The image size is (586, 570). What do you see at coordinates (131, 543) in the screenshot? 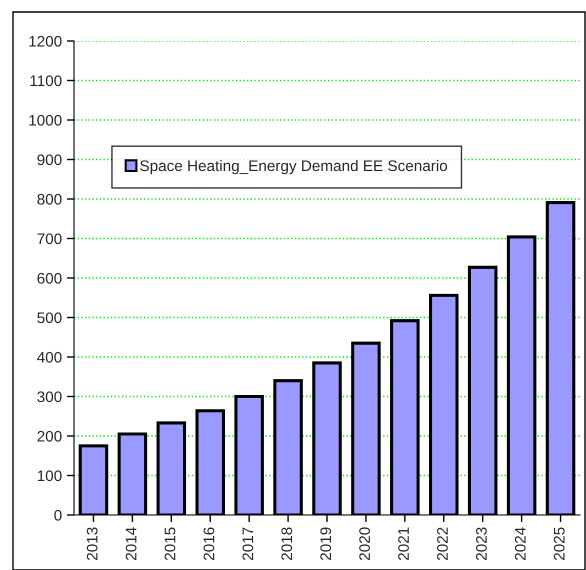
I see `x-tick-label: 2014` at bounding box center [131, 543].